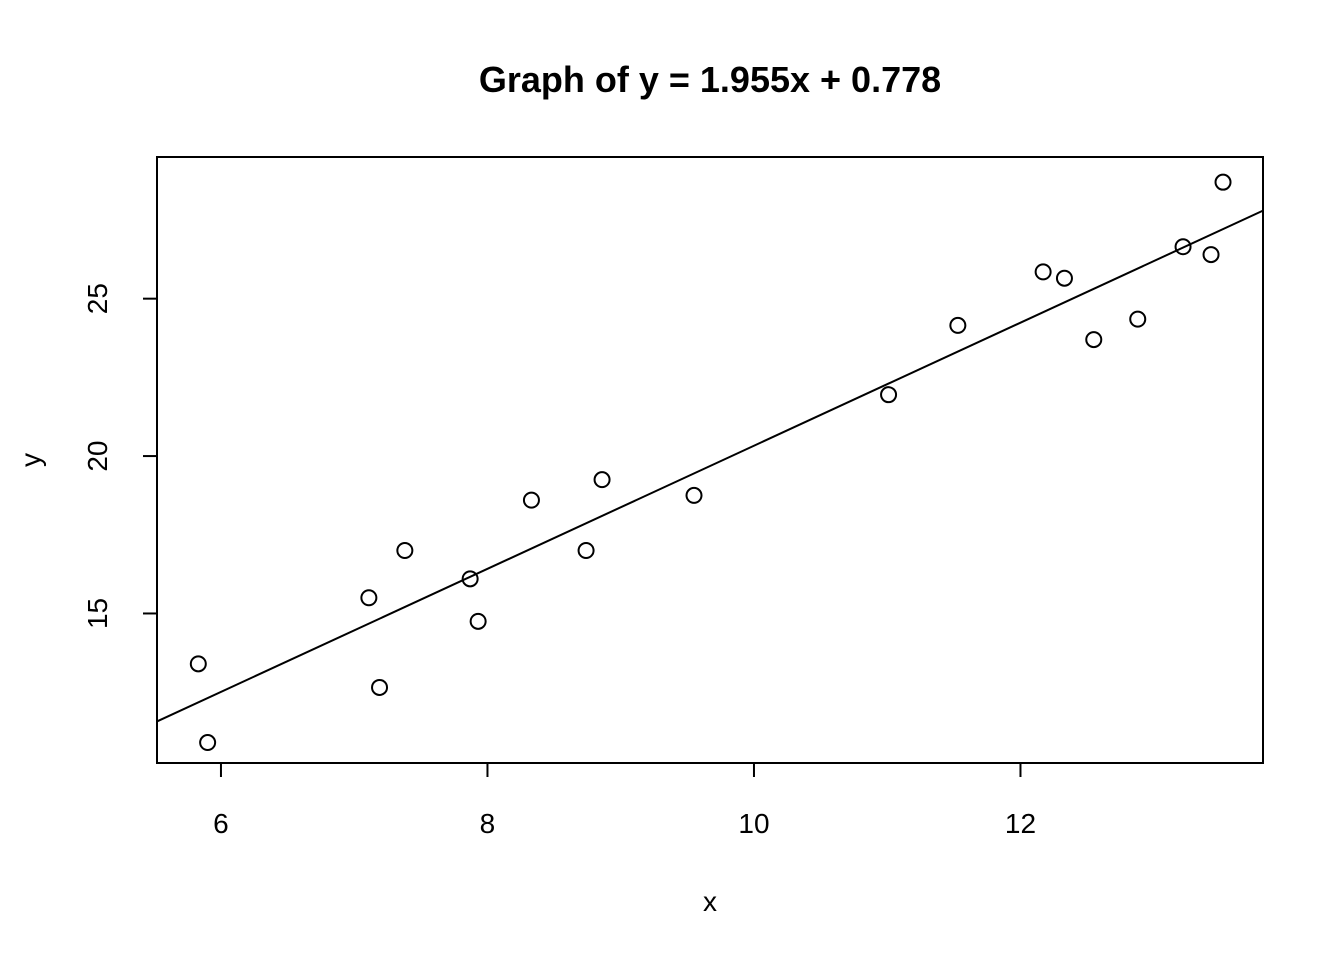 This screenshot has width=1344, height=960. I want to click on chart-title: Graph of y = 1.955x + 0.778, so click(710, 79).